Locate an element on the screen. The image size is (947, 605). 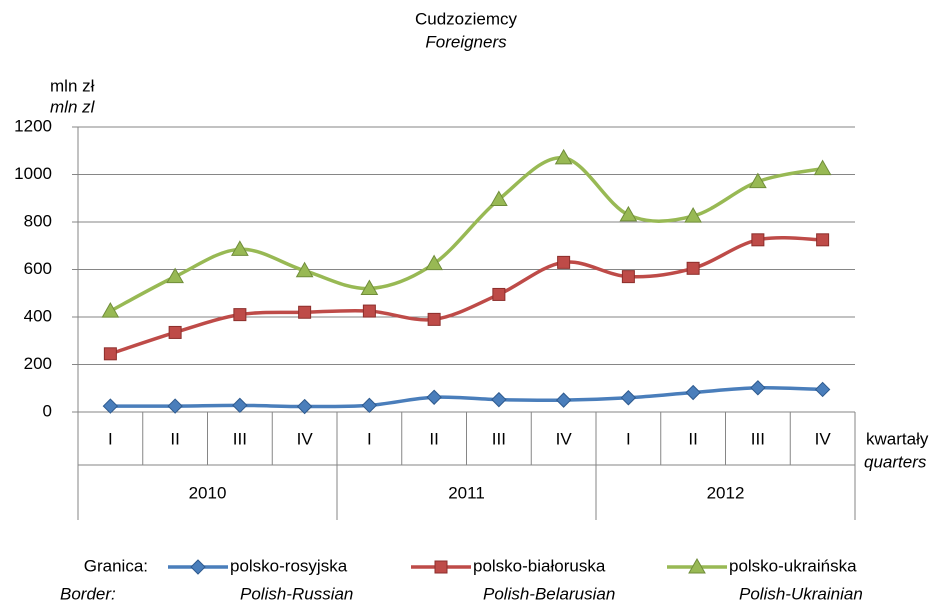
y-tick-label: 800 is located at coordinates (38, 220).